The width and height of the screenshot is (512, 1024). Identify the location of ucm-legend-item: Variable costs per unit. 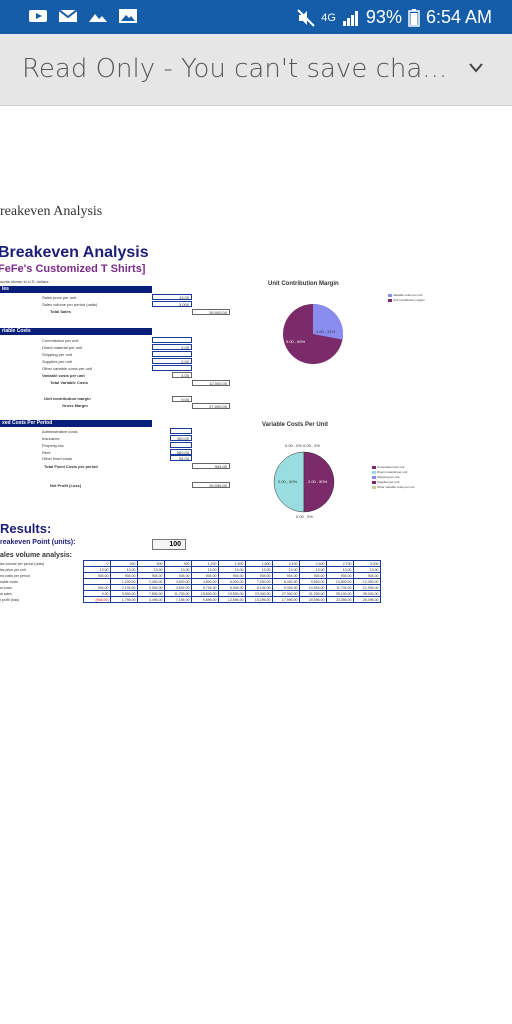
(406, 295).